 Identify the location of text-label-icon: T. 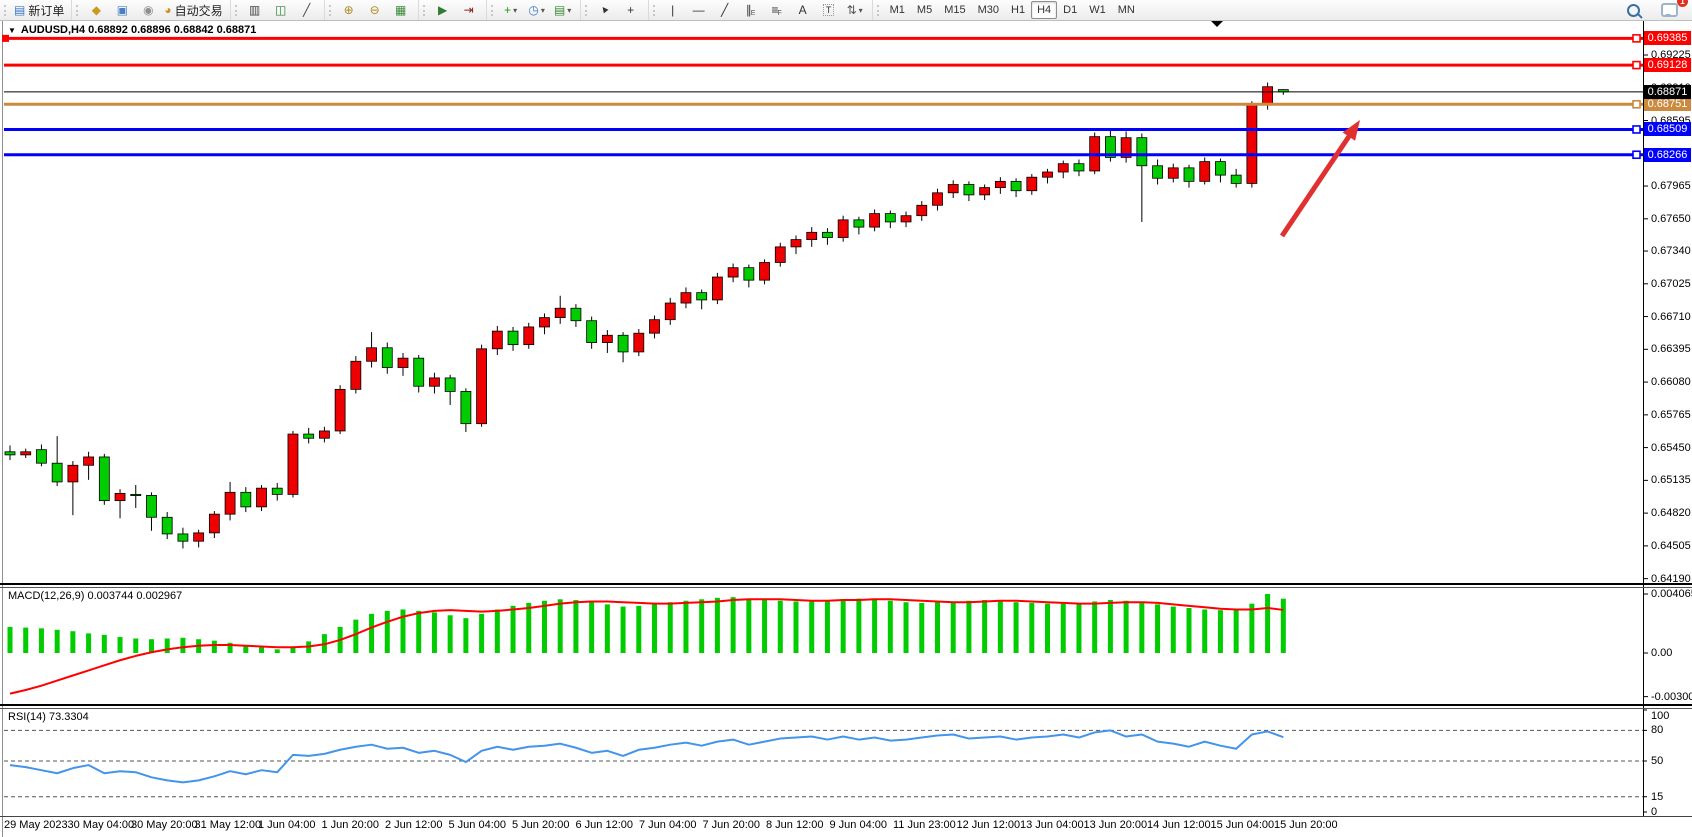
(828, 10).